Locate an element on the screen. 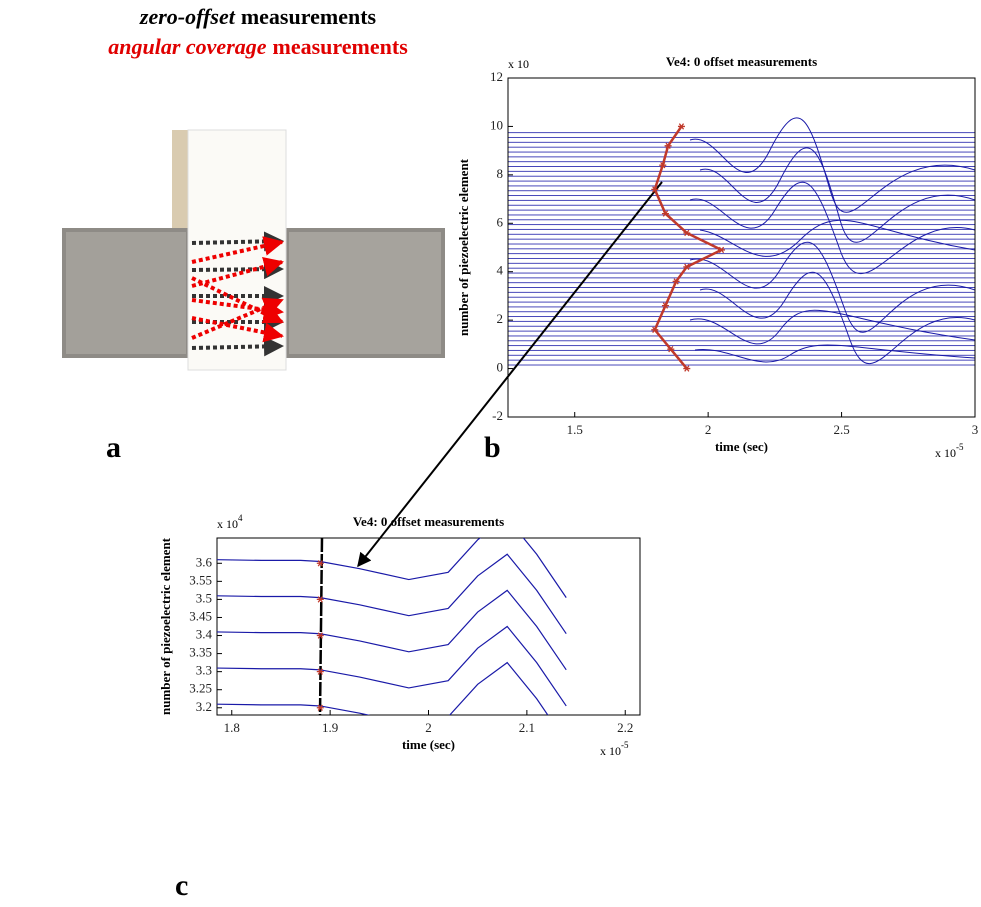  y-tick-label: -2 is located at coordinates (497, 415).